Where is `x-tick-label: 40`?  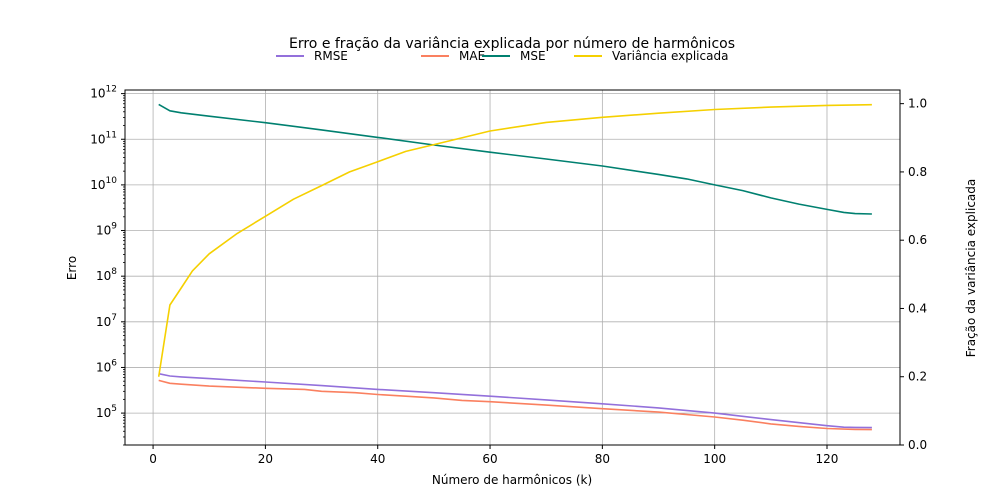
x-tick-label: 40 is located at coordinates (377, 459).